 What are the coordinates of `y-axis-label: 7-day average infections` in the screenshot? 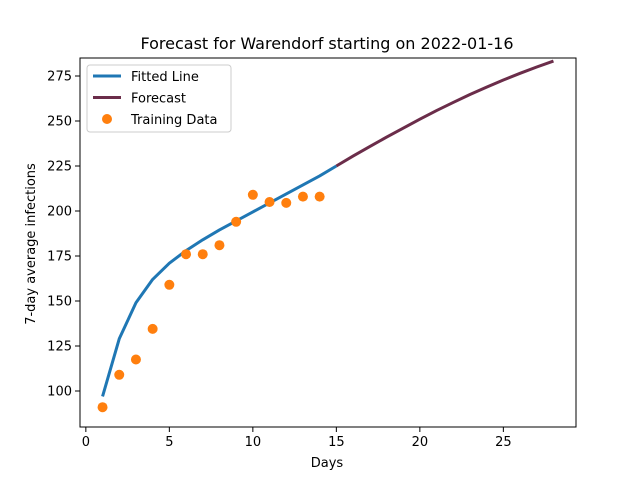 It's located at (31, 244).